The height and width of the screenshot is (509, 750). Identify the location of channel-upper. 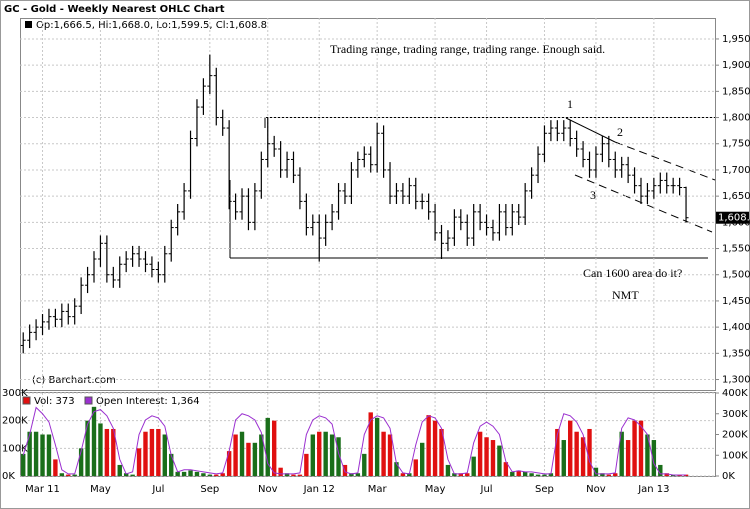
(665, 161).